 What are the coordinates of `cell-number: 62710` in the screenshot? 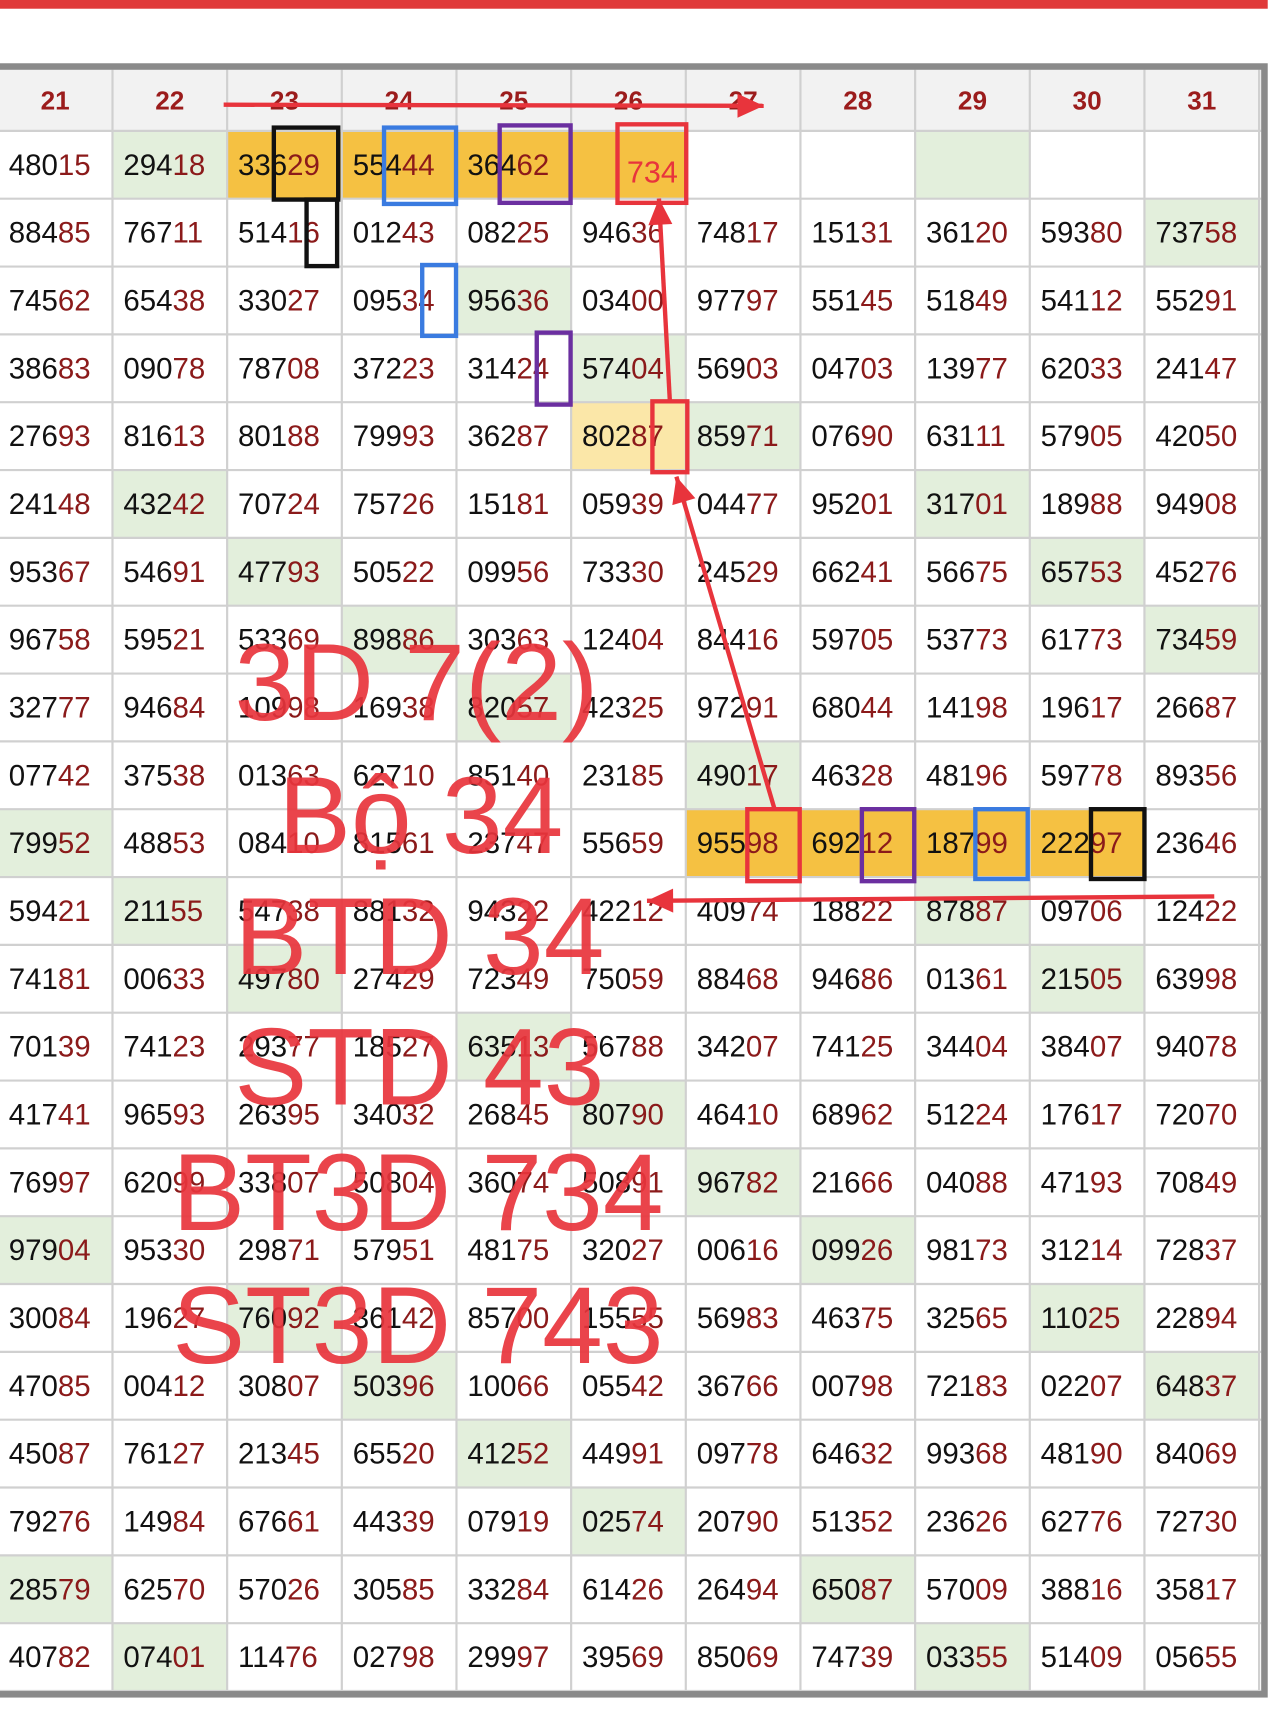 It's located at (394, 775).